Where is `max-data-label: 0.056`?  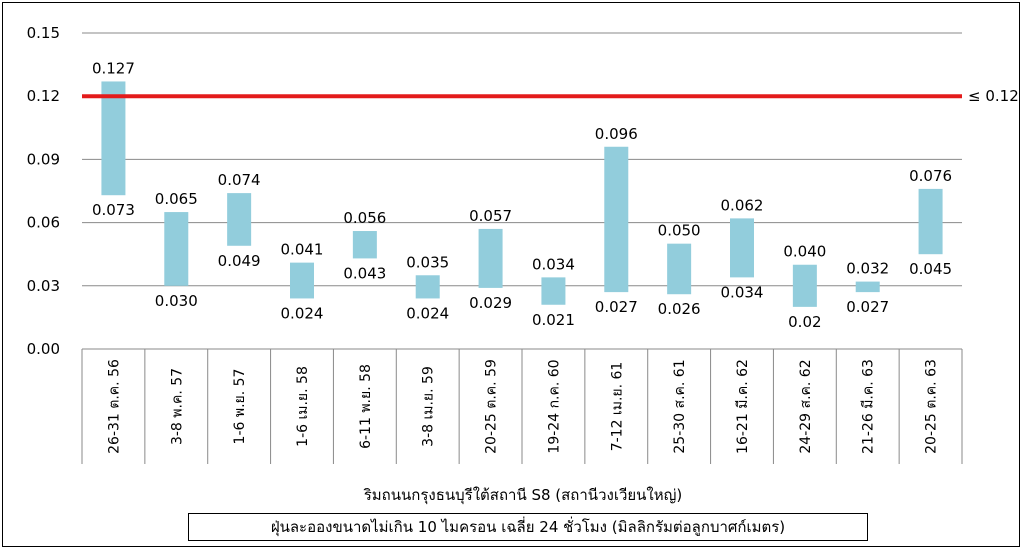 max-data-label: 0.056 is located at coordinates (364, 218).